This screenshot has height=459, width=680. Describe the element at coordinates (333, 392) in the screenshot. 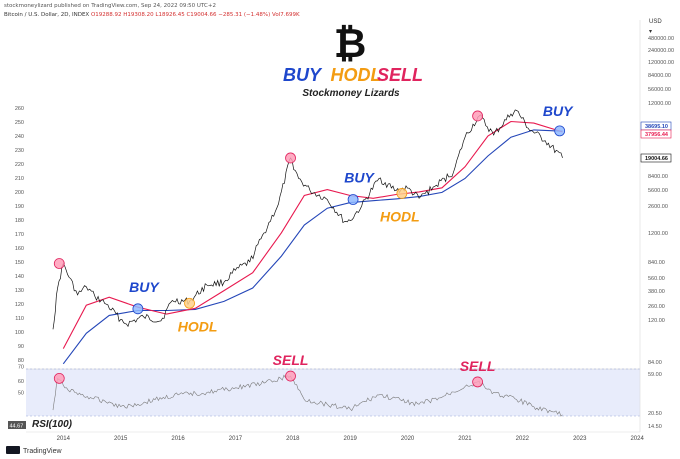

I see `rsi-band` at that location.